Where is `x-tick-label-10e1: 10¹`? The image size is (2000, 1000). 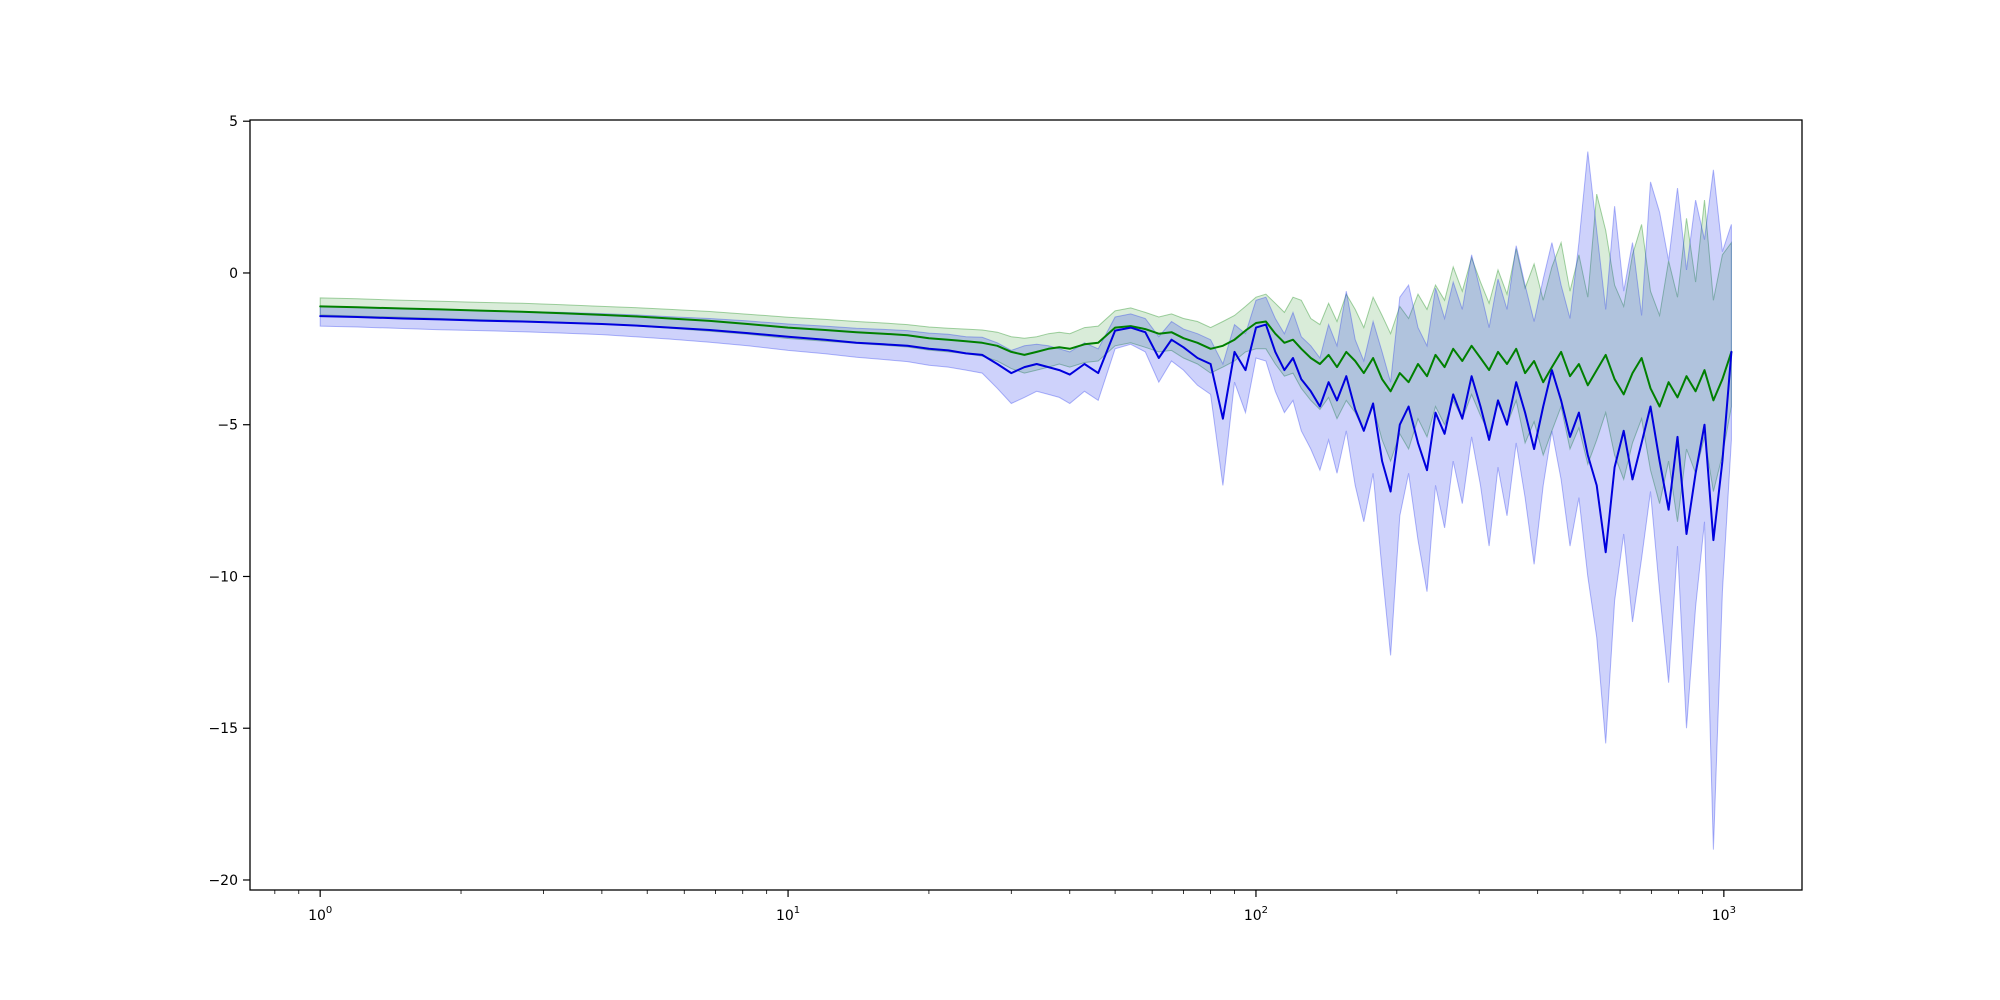
x-tick-label-10e1: 10¹ is located at coordinates (788, 914).